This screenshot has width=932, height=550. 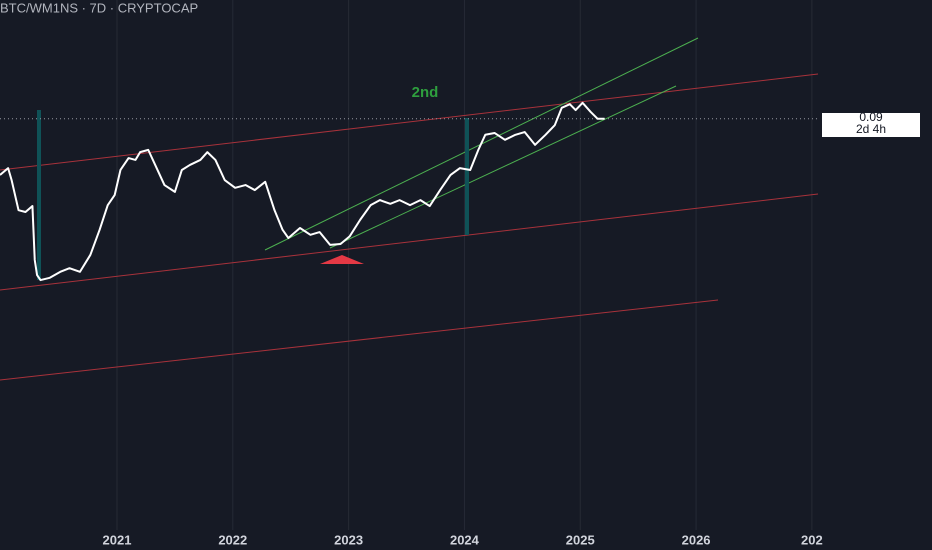 What do you see at coordinates (871, 117) in the screenshot?
I see `price-label: 0.09` at bounding box center [871, 117].